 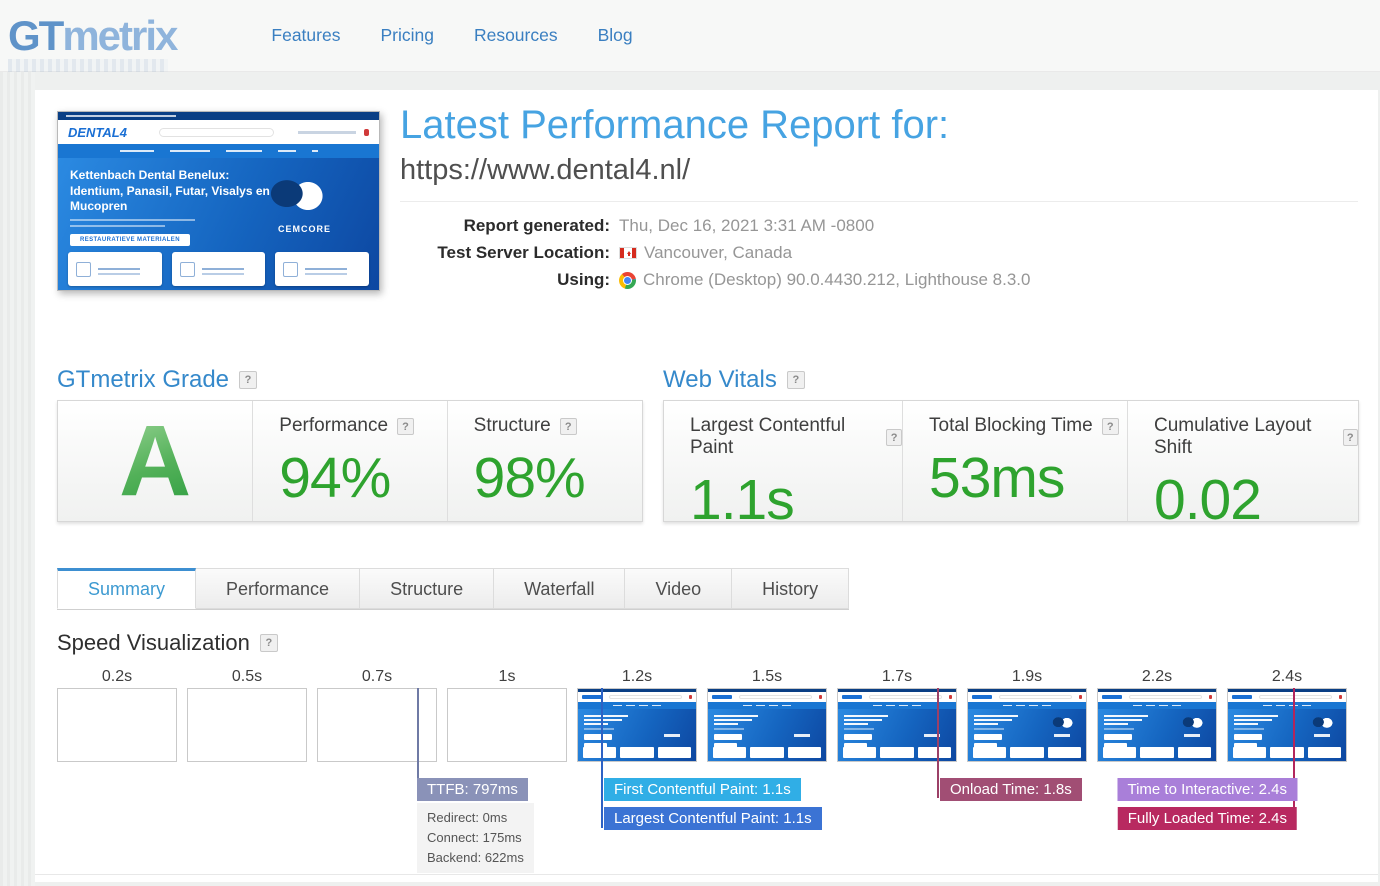 I want to click on tab-waterfall: Waterfall, so click(x=560, y=588).